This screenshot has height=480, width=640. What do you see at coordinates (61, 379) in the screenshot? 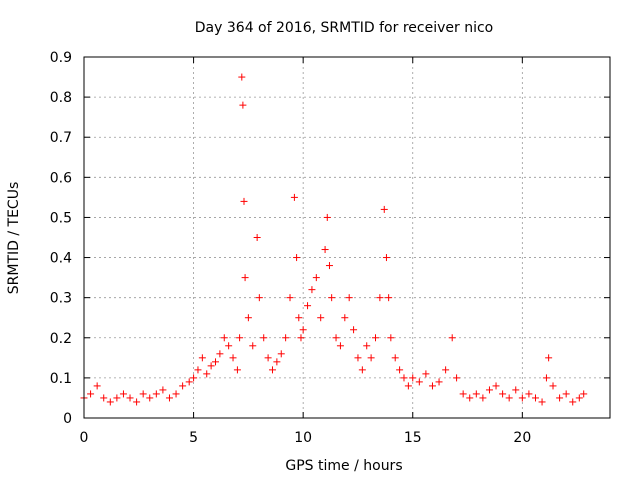
I see `y-tick-label: 0.1` at bounding box center [61, 379].